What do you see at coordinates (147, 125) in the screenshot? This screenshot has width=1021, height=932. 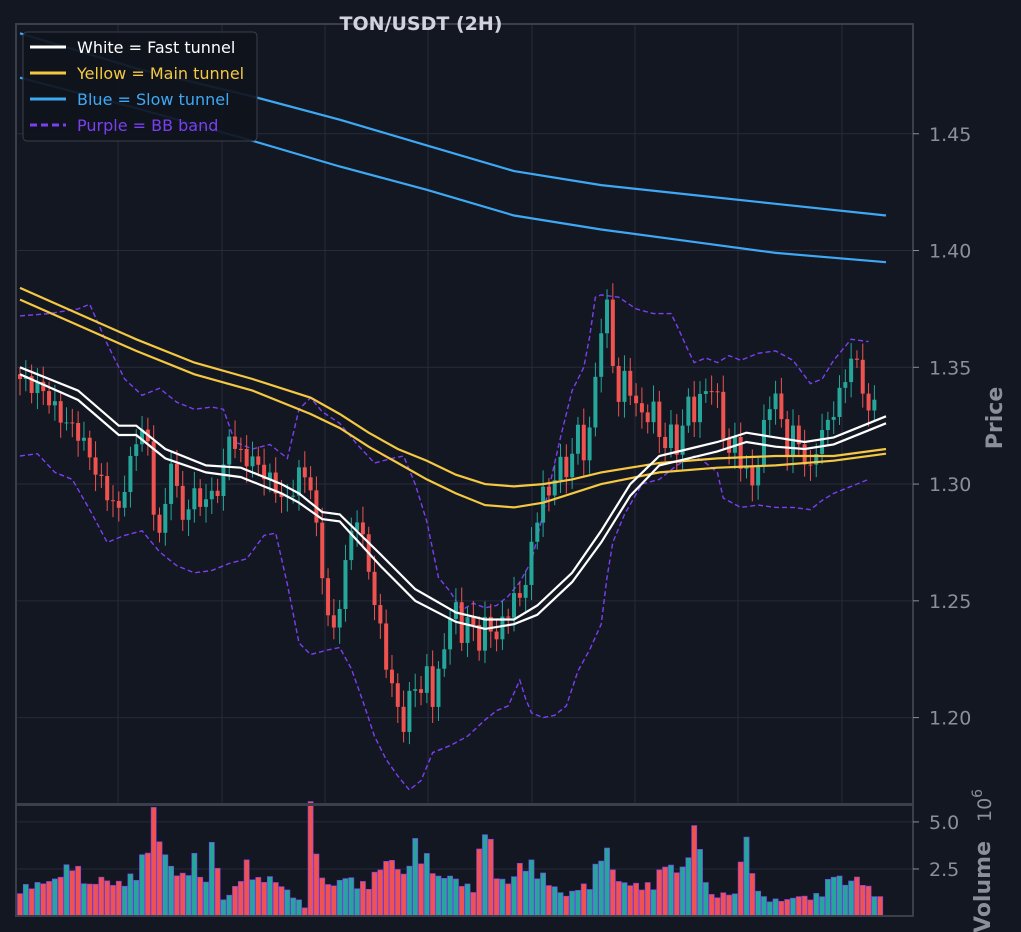 I see `legend-entry-label: Purple = BB band` at bounding box center [147, 125].